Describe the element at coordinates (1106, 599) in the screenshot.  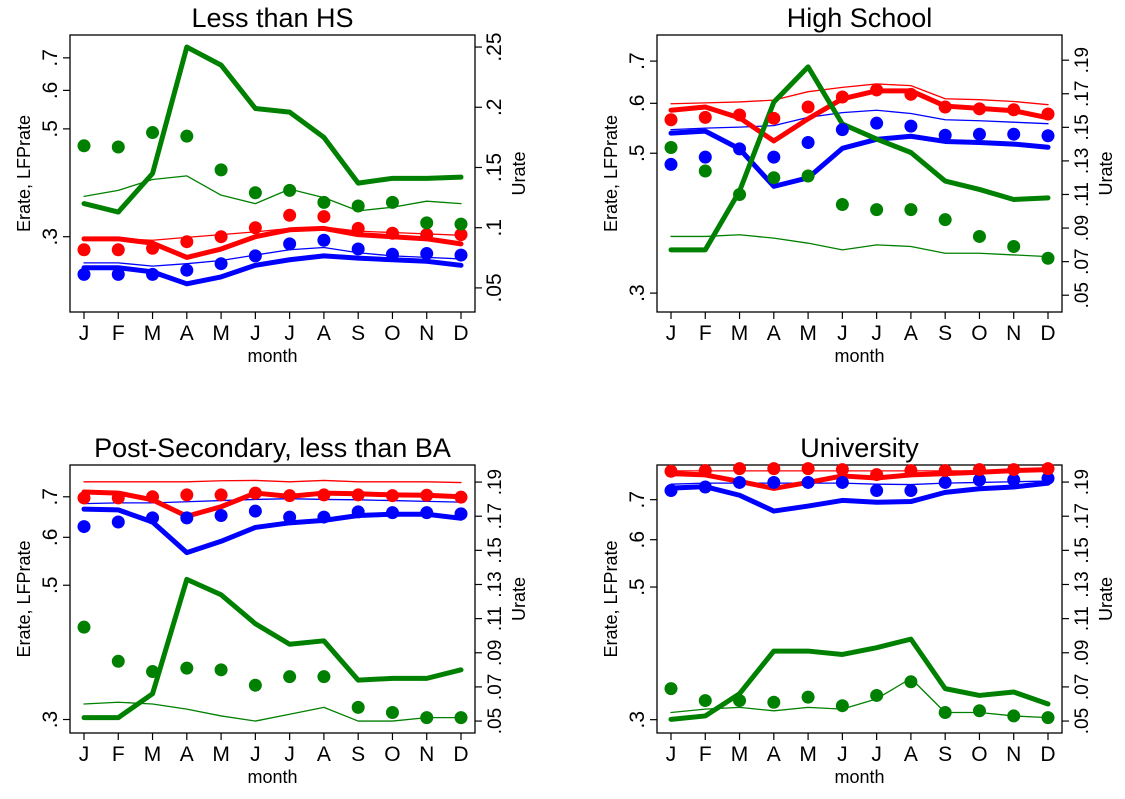
I see `y-right-axis-label: Urate` at that location.